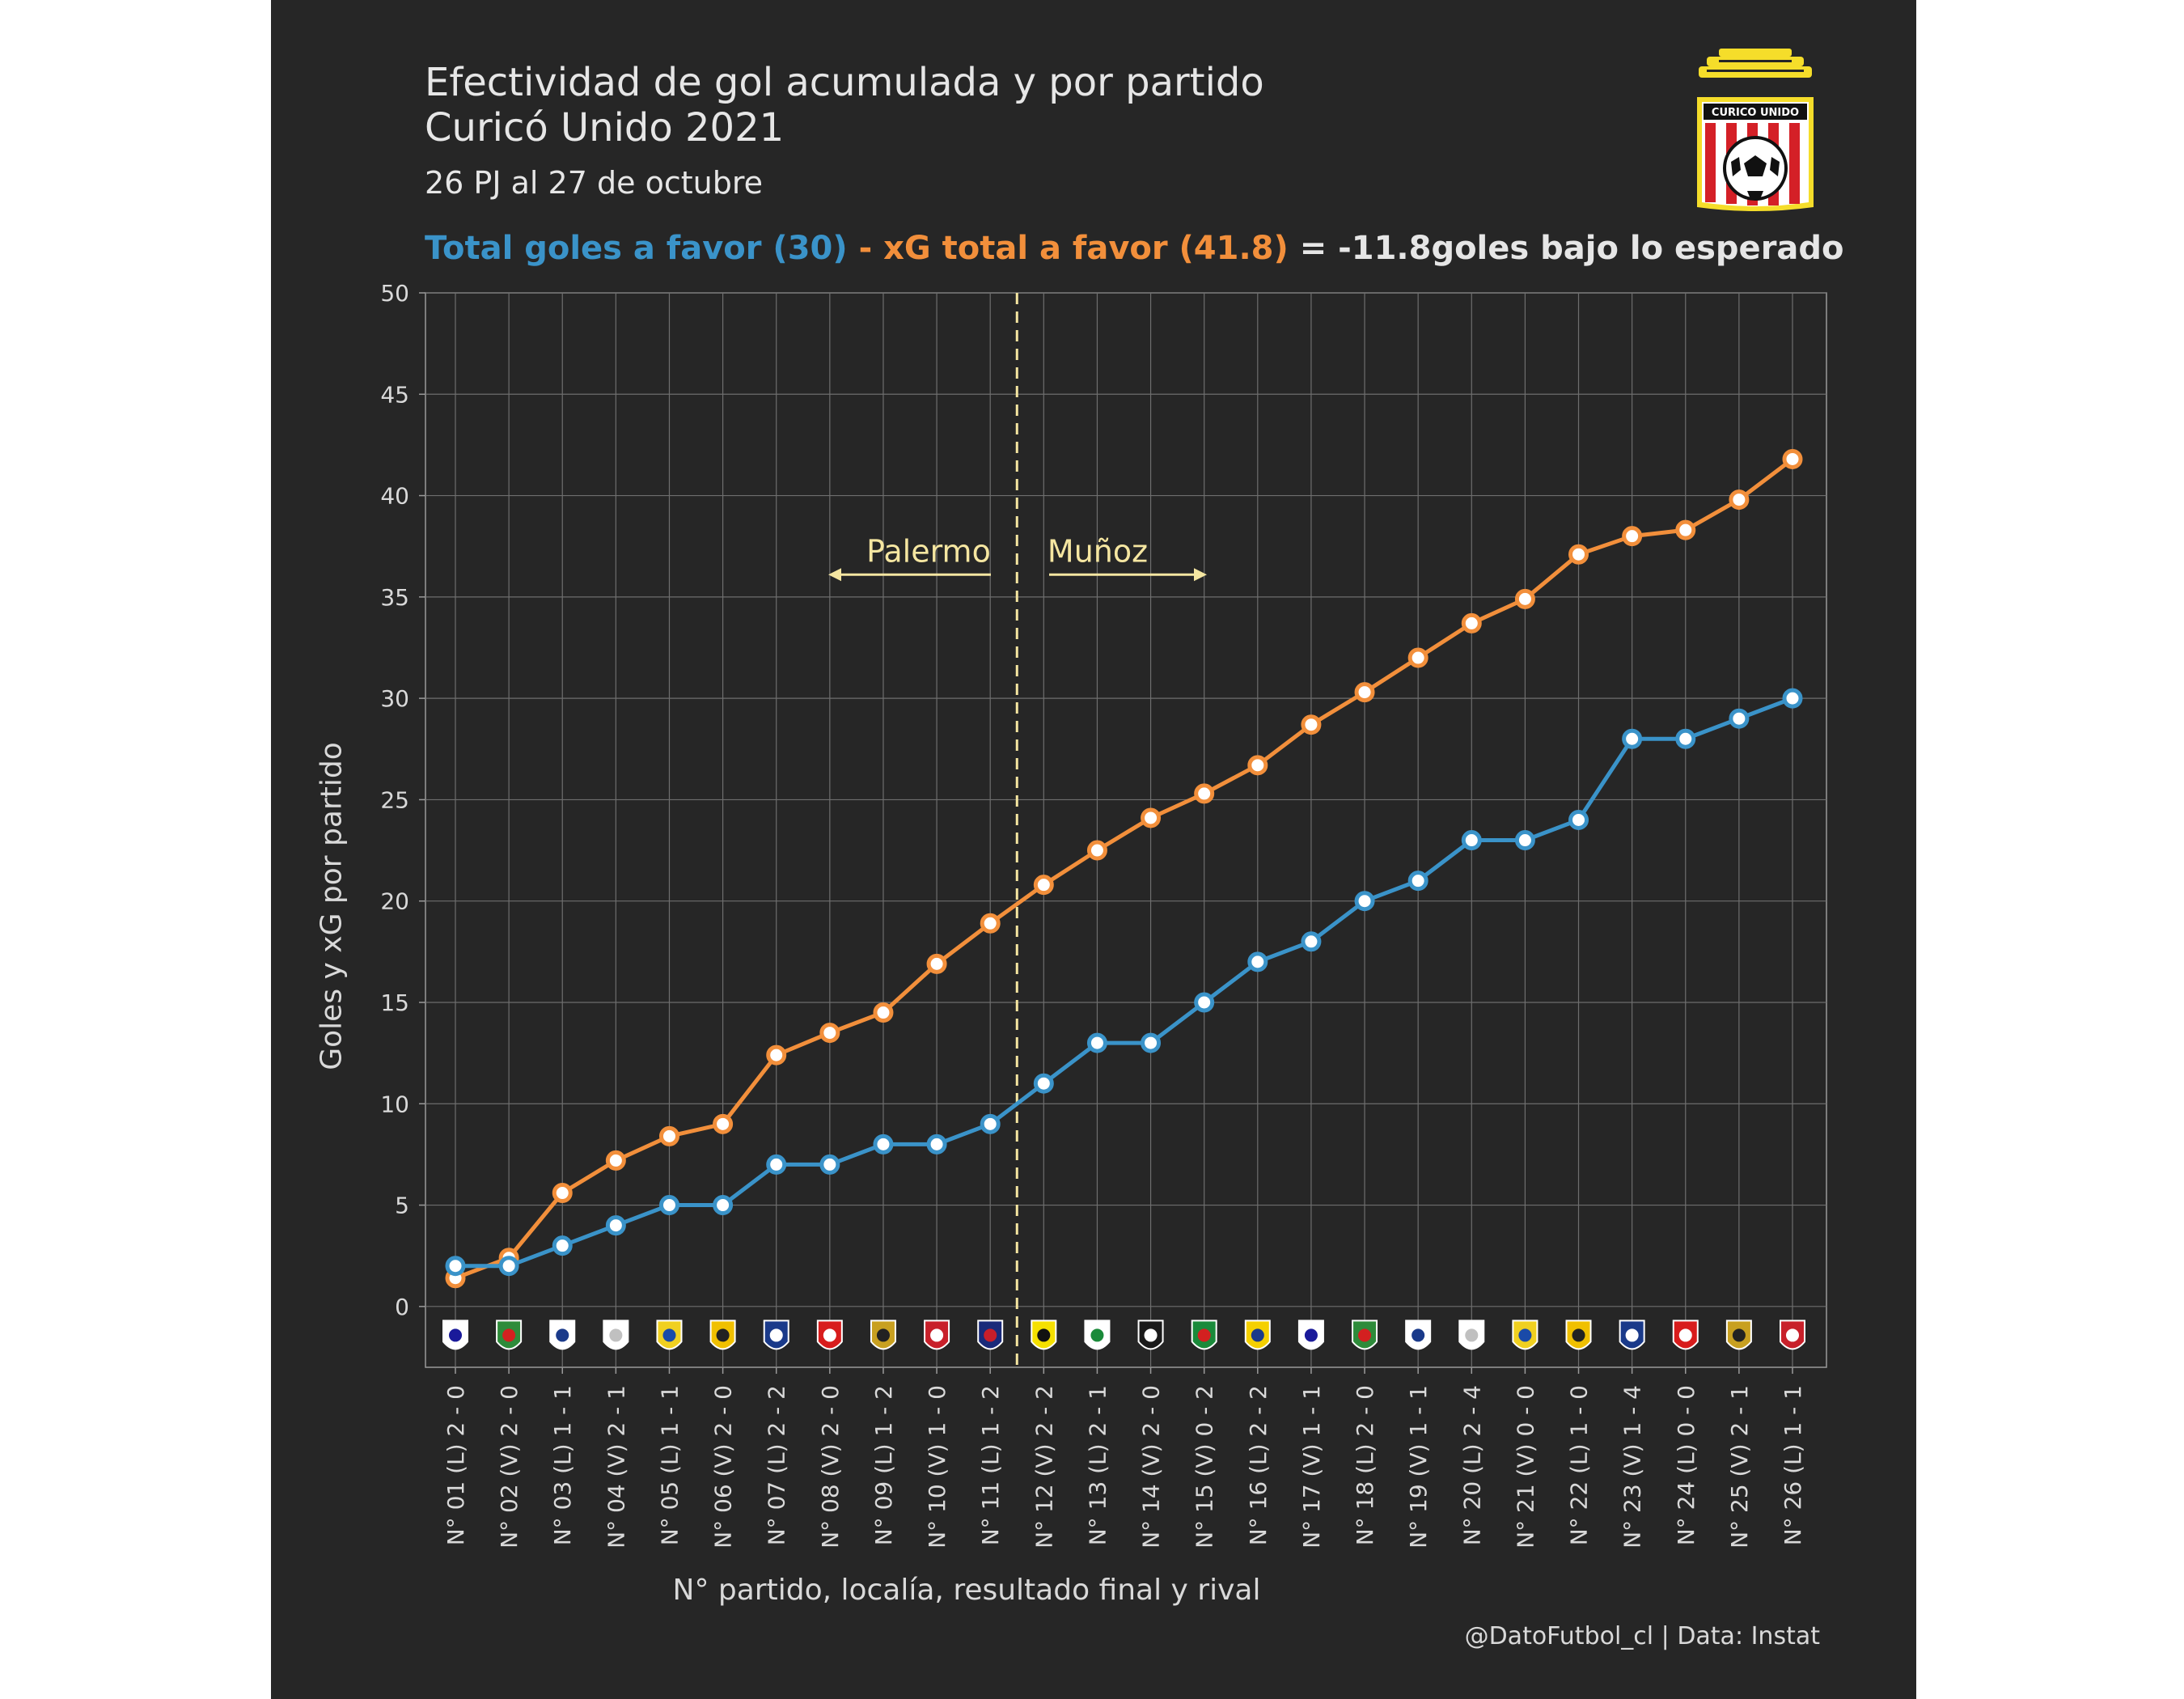  What do you see at coordinates (1200, 575) in the screenshot?
I see `arrow-right-icon` at bounding box center [1200, 575].